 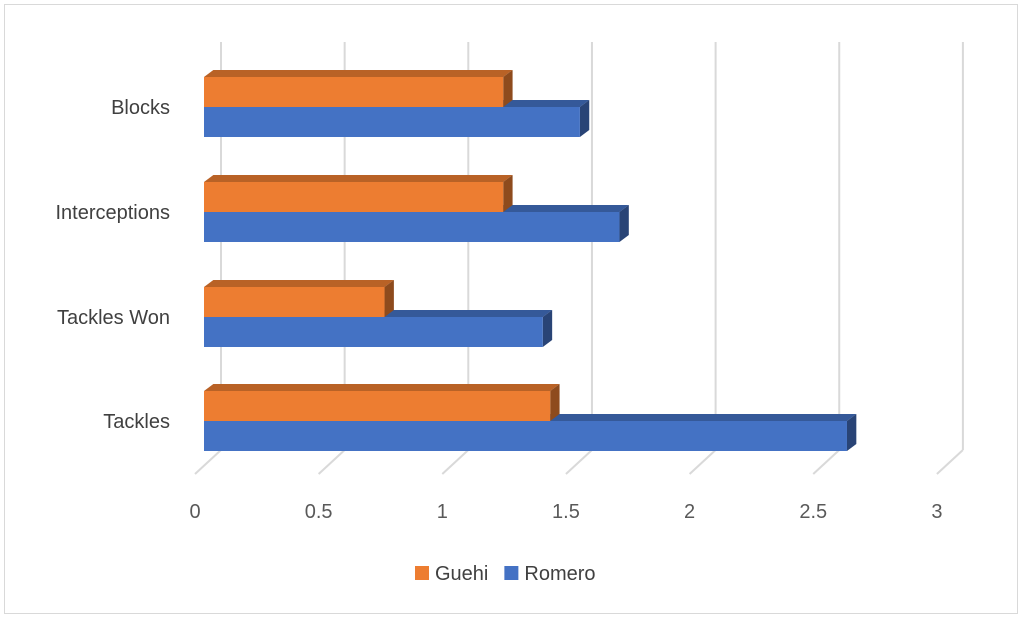 What do you see at coordinates (936, 512) in the screenshot?
I see `x-tick-label: 3` at bounding box center [936, 512].